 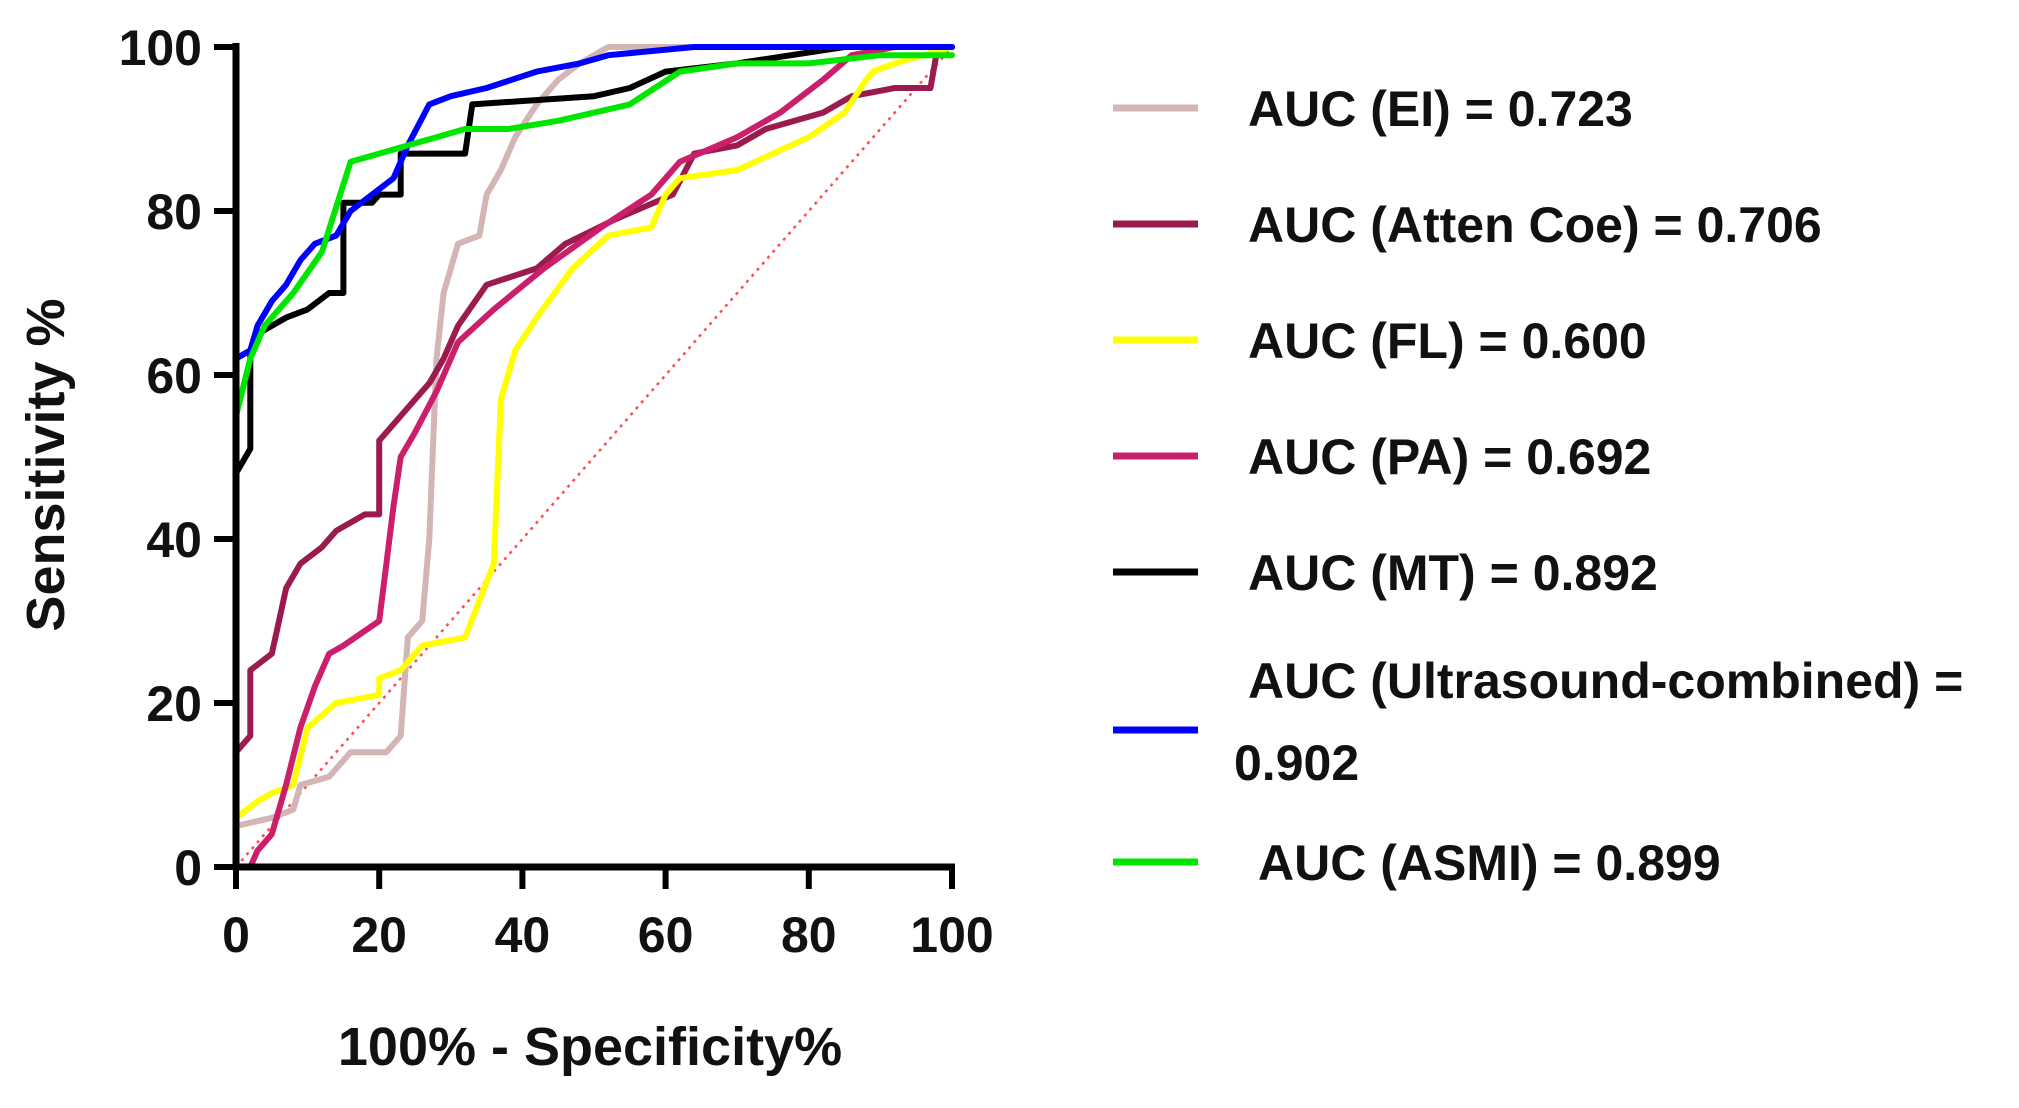 I want to click on y-tick-label: 0, so click(x=188, y=868).